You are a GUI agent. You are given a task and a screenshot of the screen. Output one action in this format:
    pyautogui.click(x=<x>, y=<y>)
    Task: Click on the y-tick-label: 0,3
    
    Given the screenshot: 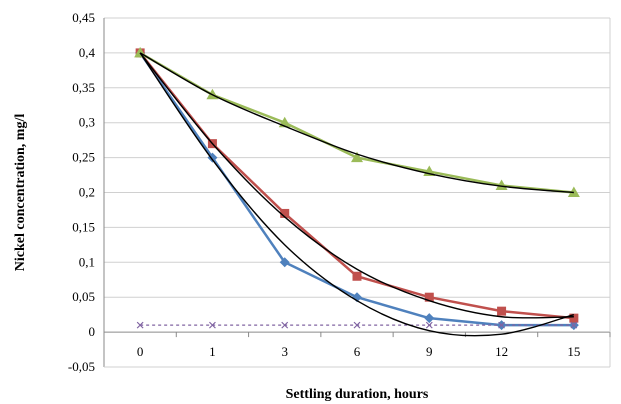 What is the action you would take?
    pyautogui.click(x=87, y=122)
    